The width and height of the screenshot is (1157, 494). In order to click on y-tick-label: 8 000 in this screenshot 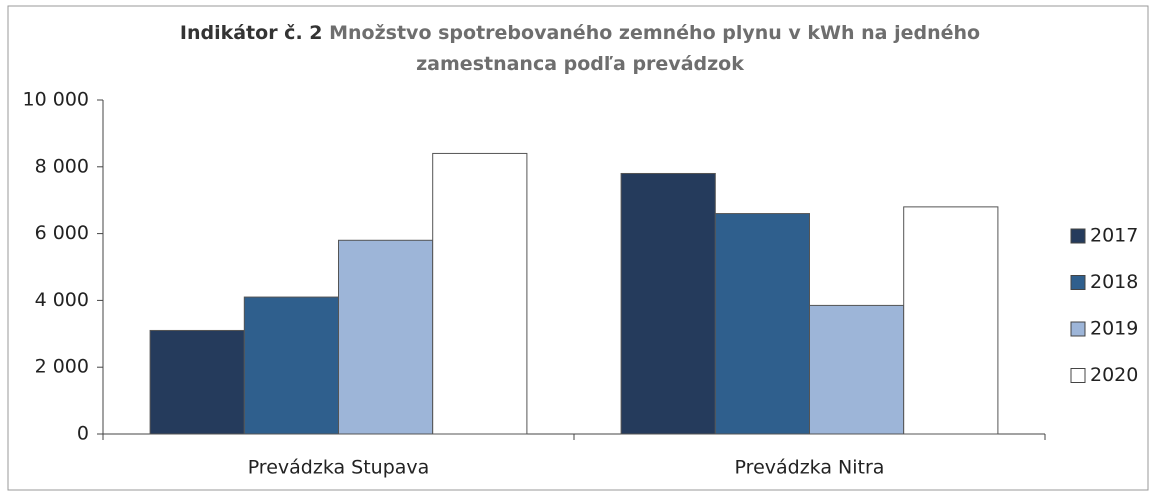, I will do `click(62, 166)`.